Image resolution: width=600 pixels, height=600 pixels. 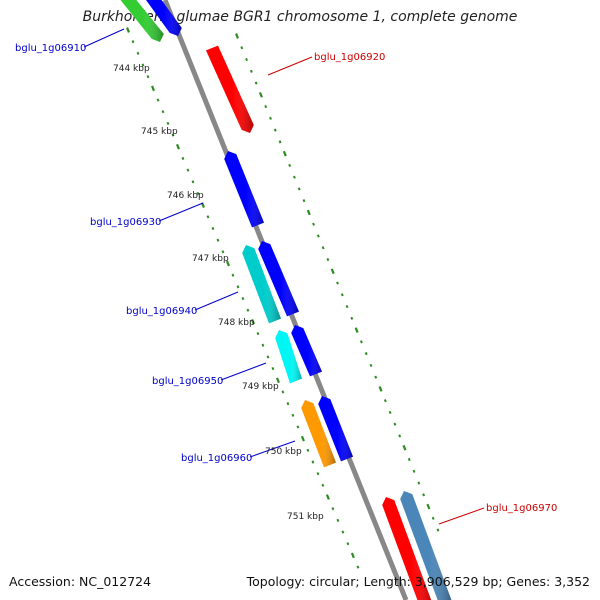 I want to click on tick-label-745: 745 kbp, so click(x=159, y=132).